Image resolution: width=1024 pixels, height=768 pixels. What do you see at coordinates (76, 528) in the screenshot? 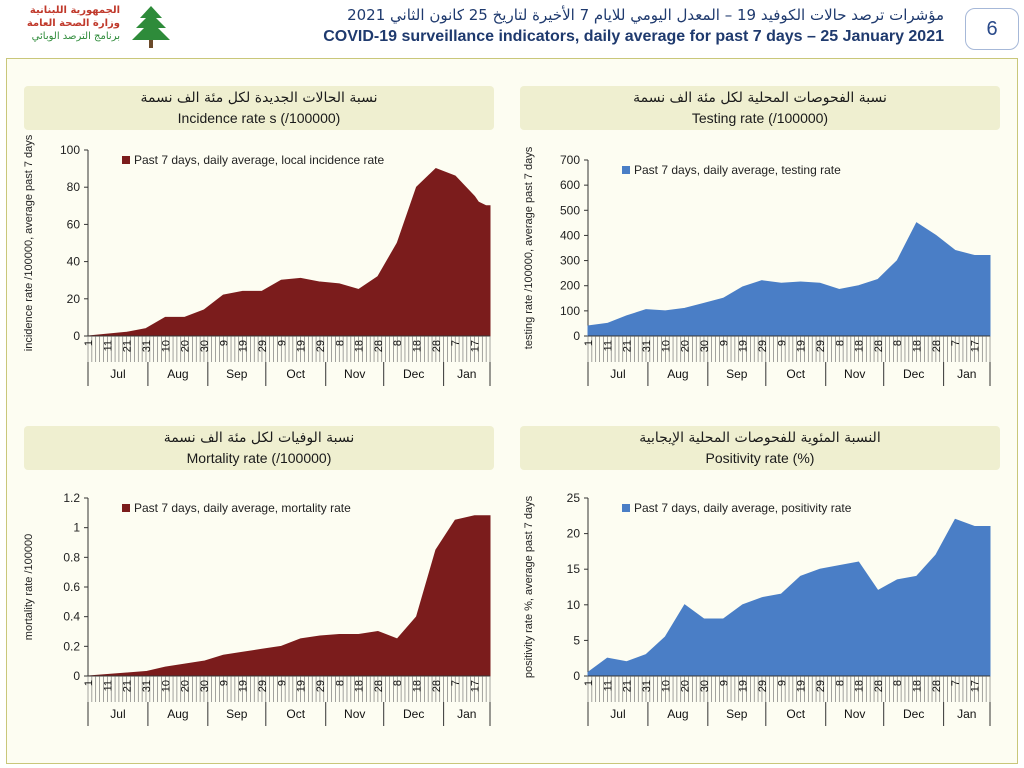
I see `y-tick-label: 1` at bounding box center [76, 528].